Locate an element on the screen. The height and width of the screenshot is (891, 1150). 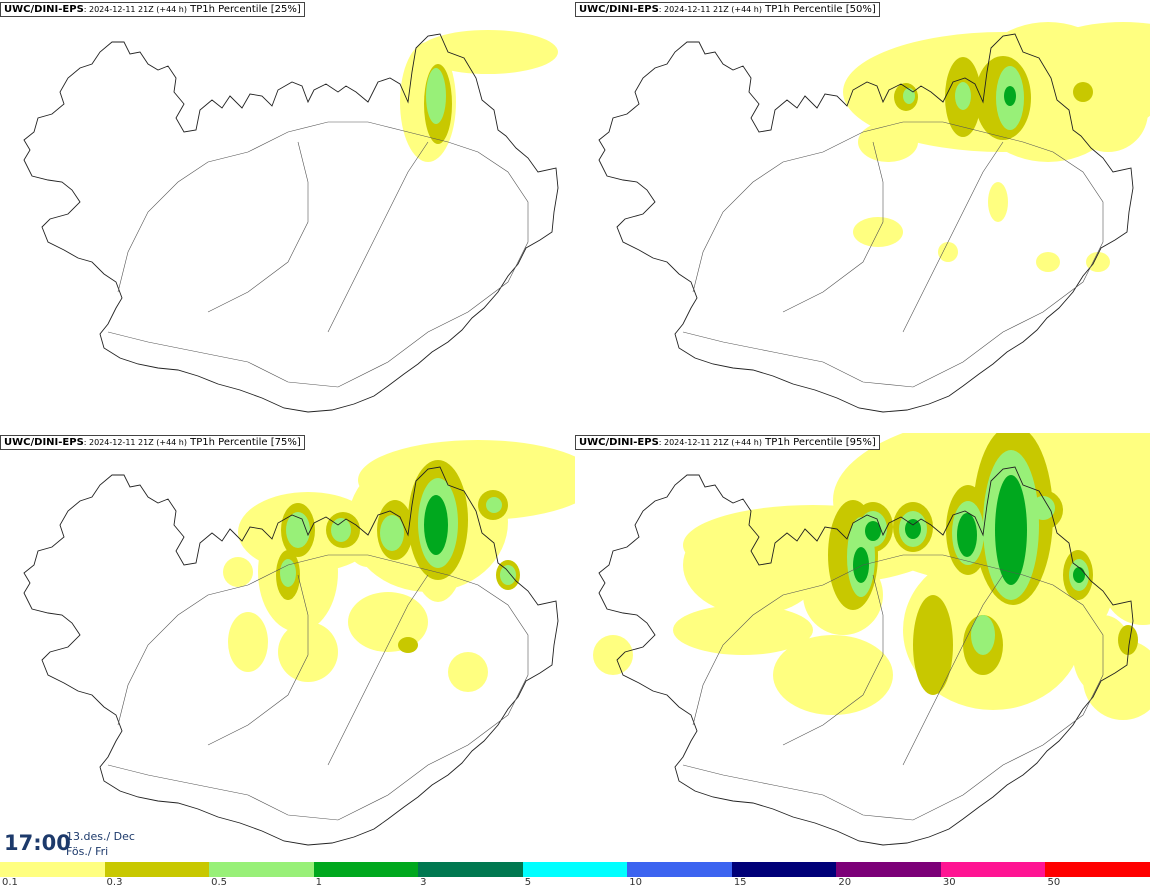
legend-label: 10 is located at coordinates (635, 882).